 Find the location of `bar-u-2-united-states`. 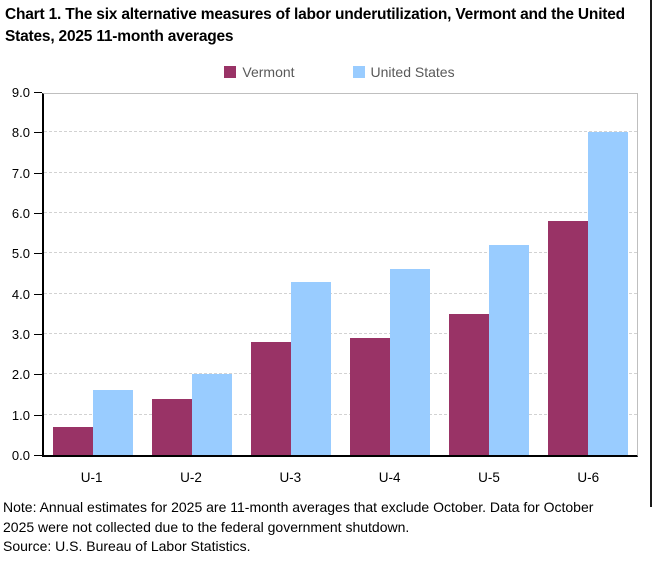

bar-u-2-united-states is located at coordinates (212, 414).